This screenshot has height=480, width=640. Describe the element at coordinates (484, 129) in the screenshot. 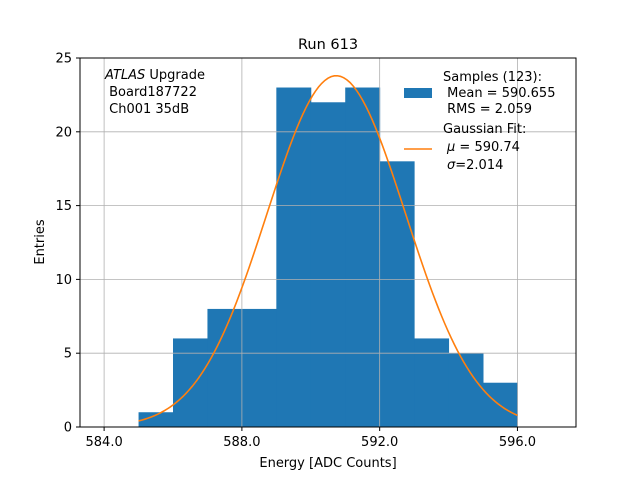

I see `legend-fit-title: Gaussian Fit:` at that location.